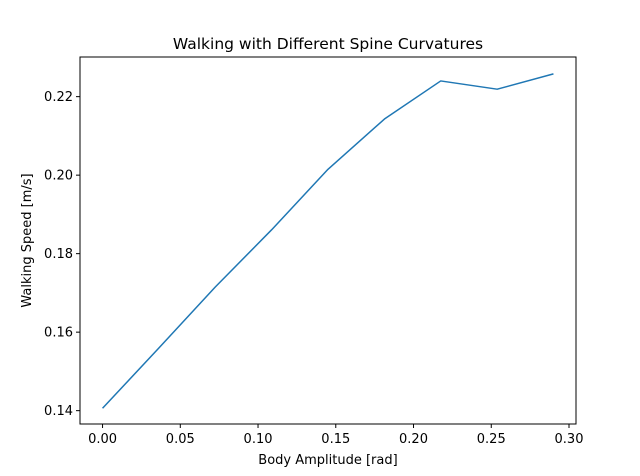 This screenshot has height=476, width=640. I want to click on x-tick-label: 0.30, so click(569, 439).